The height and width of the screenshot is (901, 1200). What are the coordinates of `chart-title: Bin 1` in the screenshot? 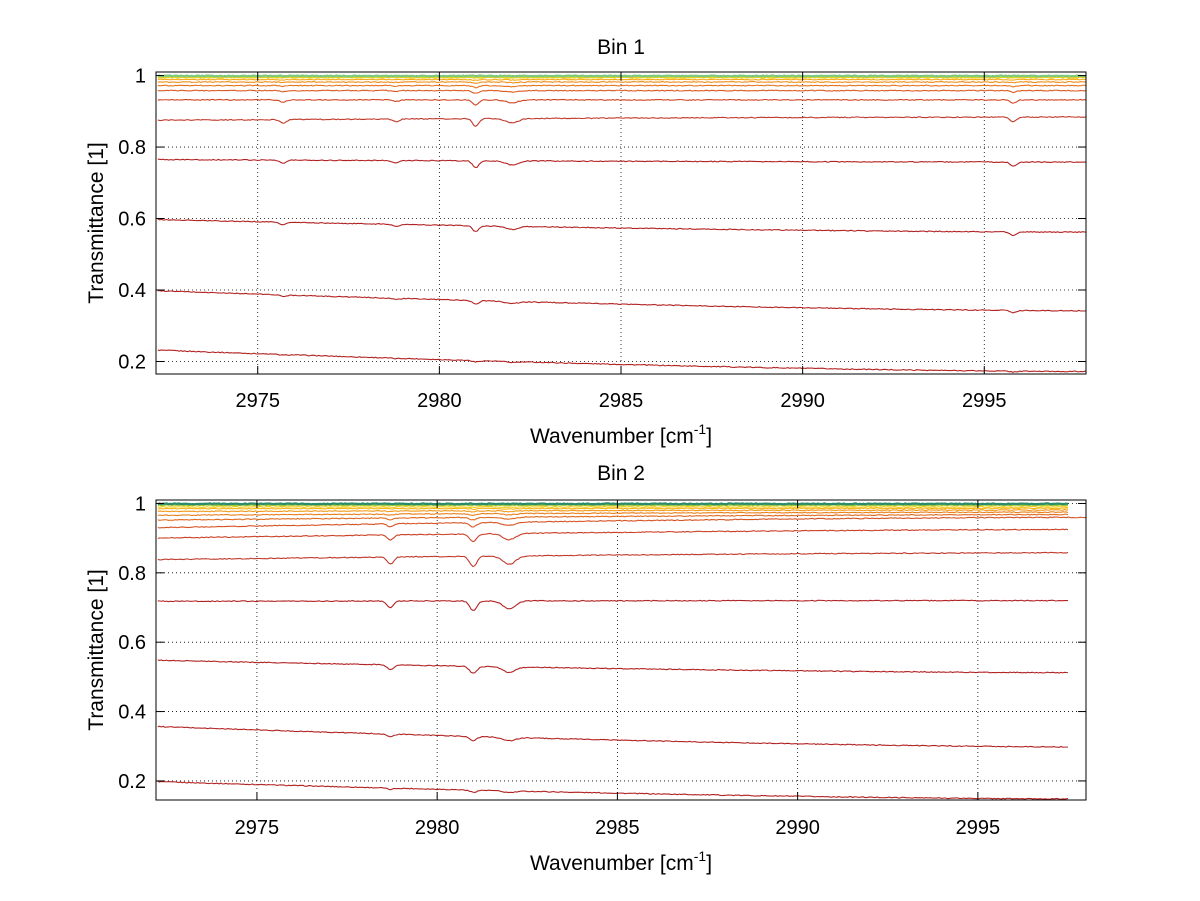 It's located at (621, 47).